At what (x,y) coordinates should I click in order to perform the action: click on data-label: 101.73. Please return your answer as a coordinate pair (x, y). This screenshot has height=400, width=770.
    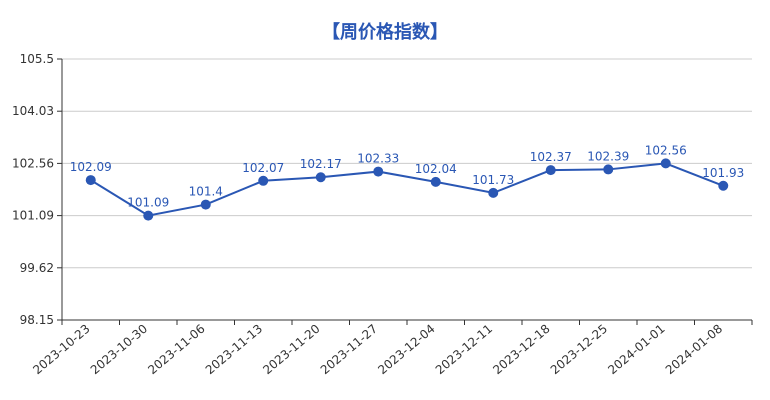
    Looking at the image, I should click on (493, 180).